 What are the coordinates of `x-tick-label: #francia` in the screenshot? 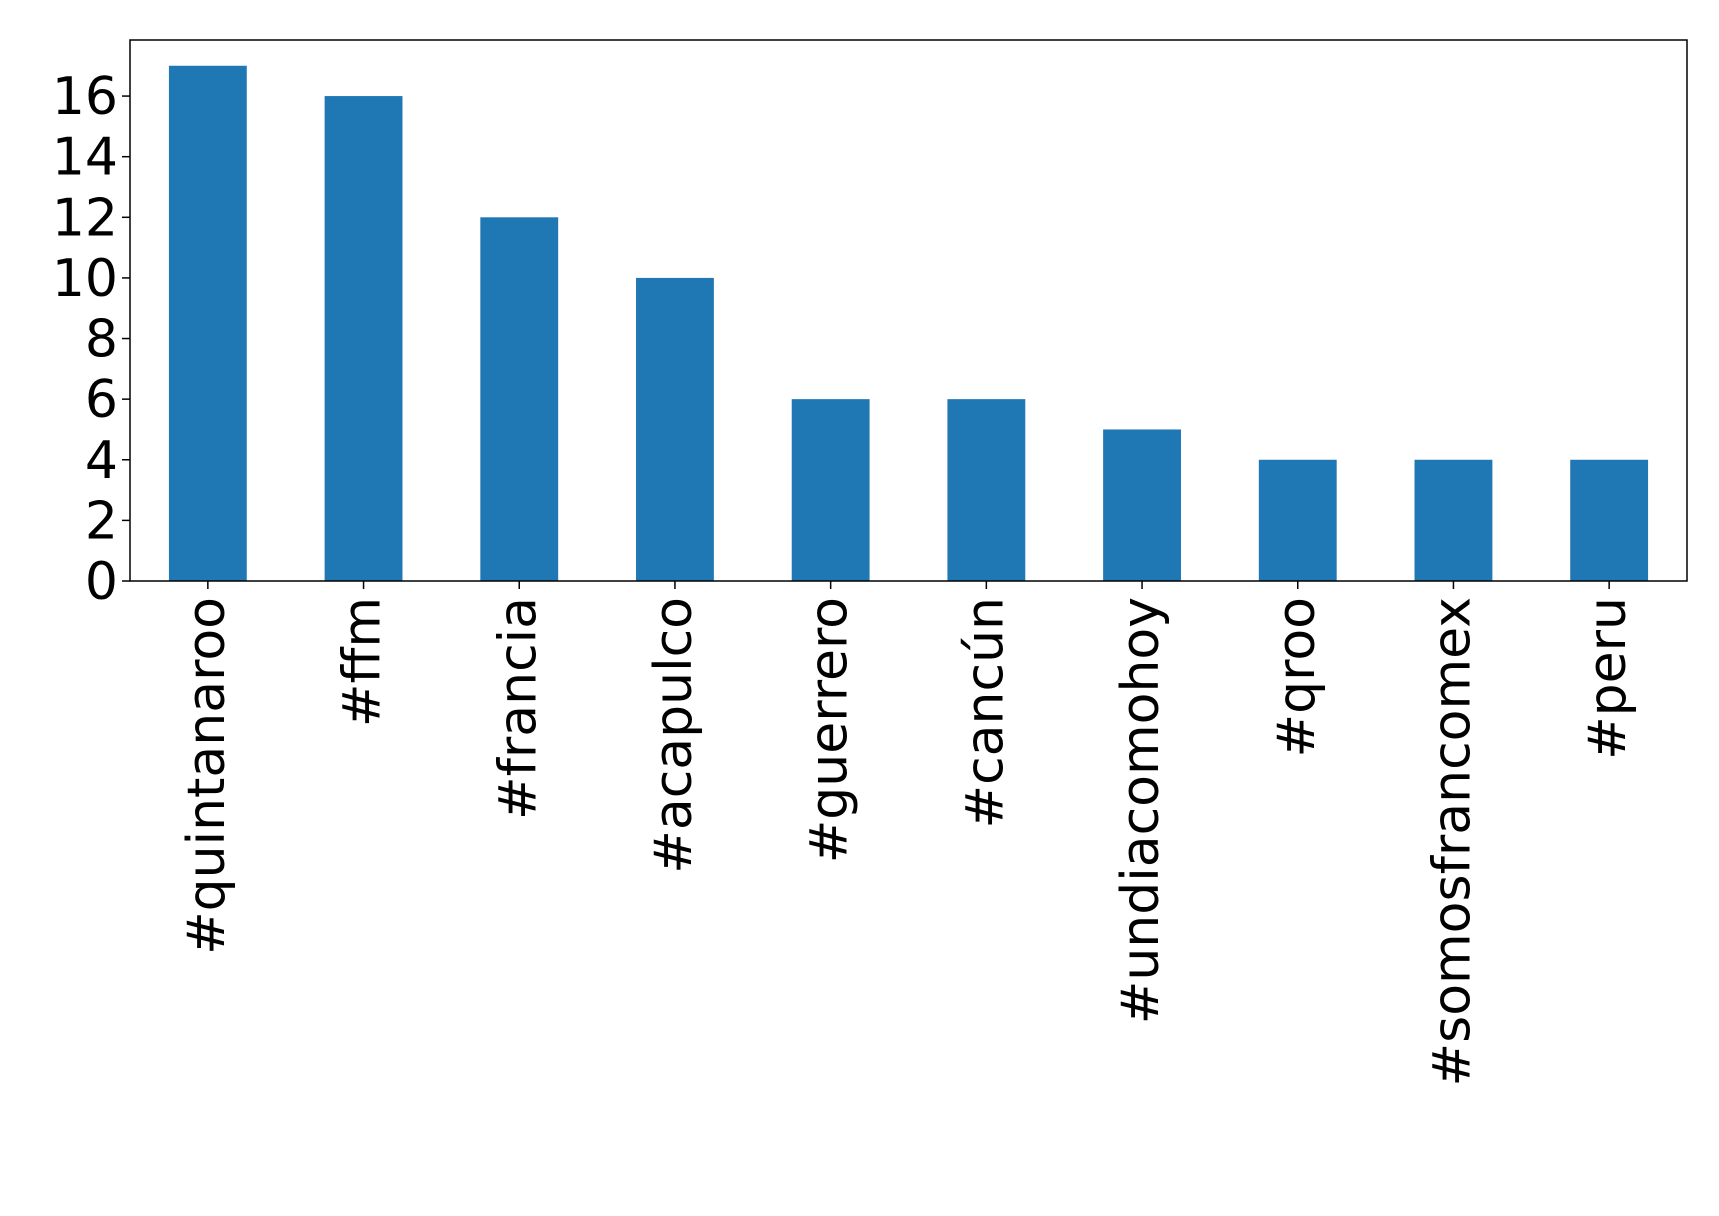 It's located at (518, 708).